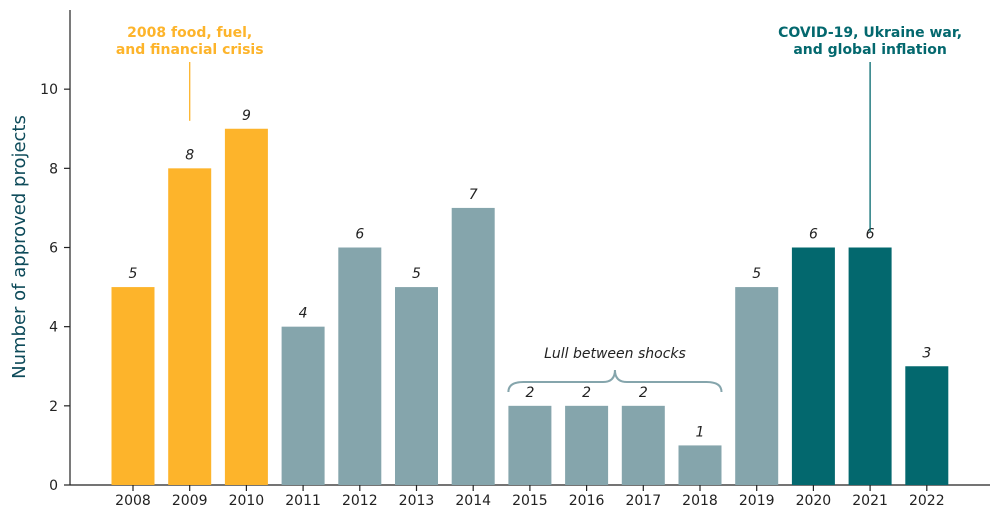 This screenshot has height=515, width=1000. What do you see at coordinates (189, 155) in the screenshot?
I see `data-label-2009: 8` at bounding box center [189, 155].